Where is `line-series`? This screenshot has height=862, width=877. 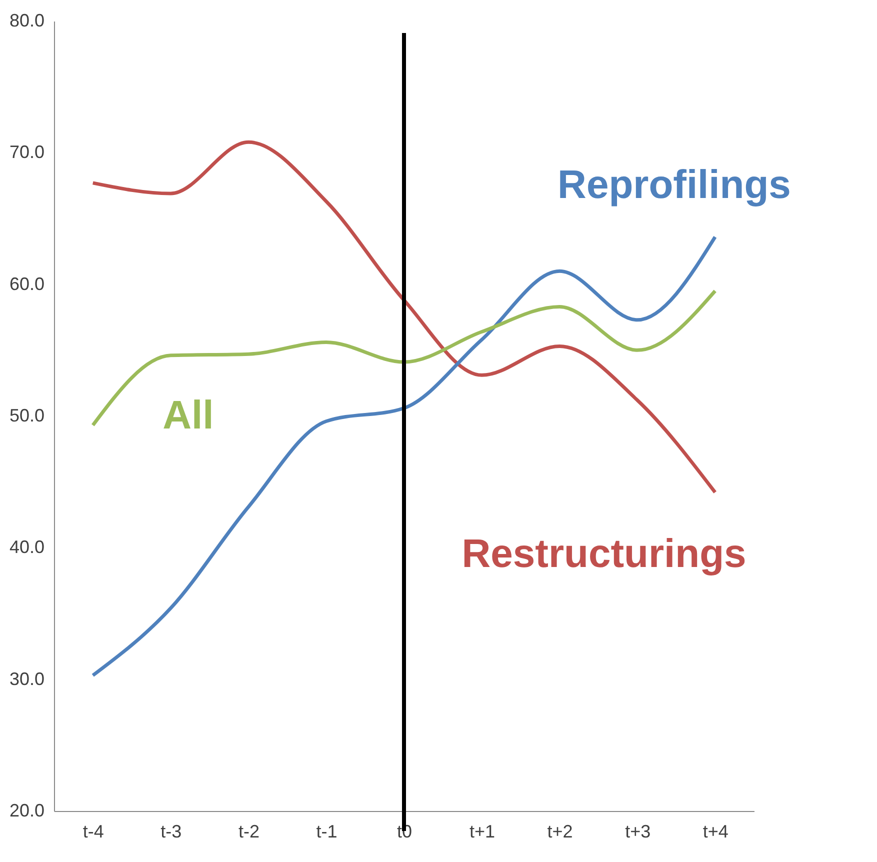
line-series is located at coordinates (404, 358).